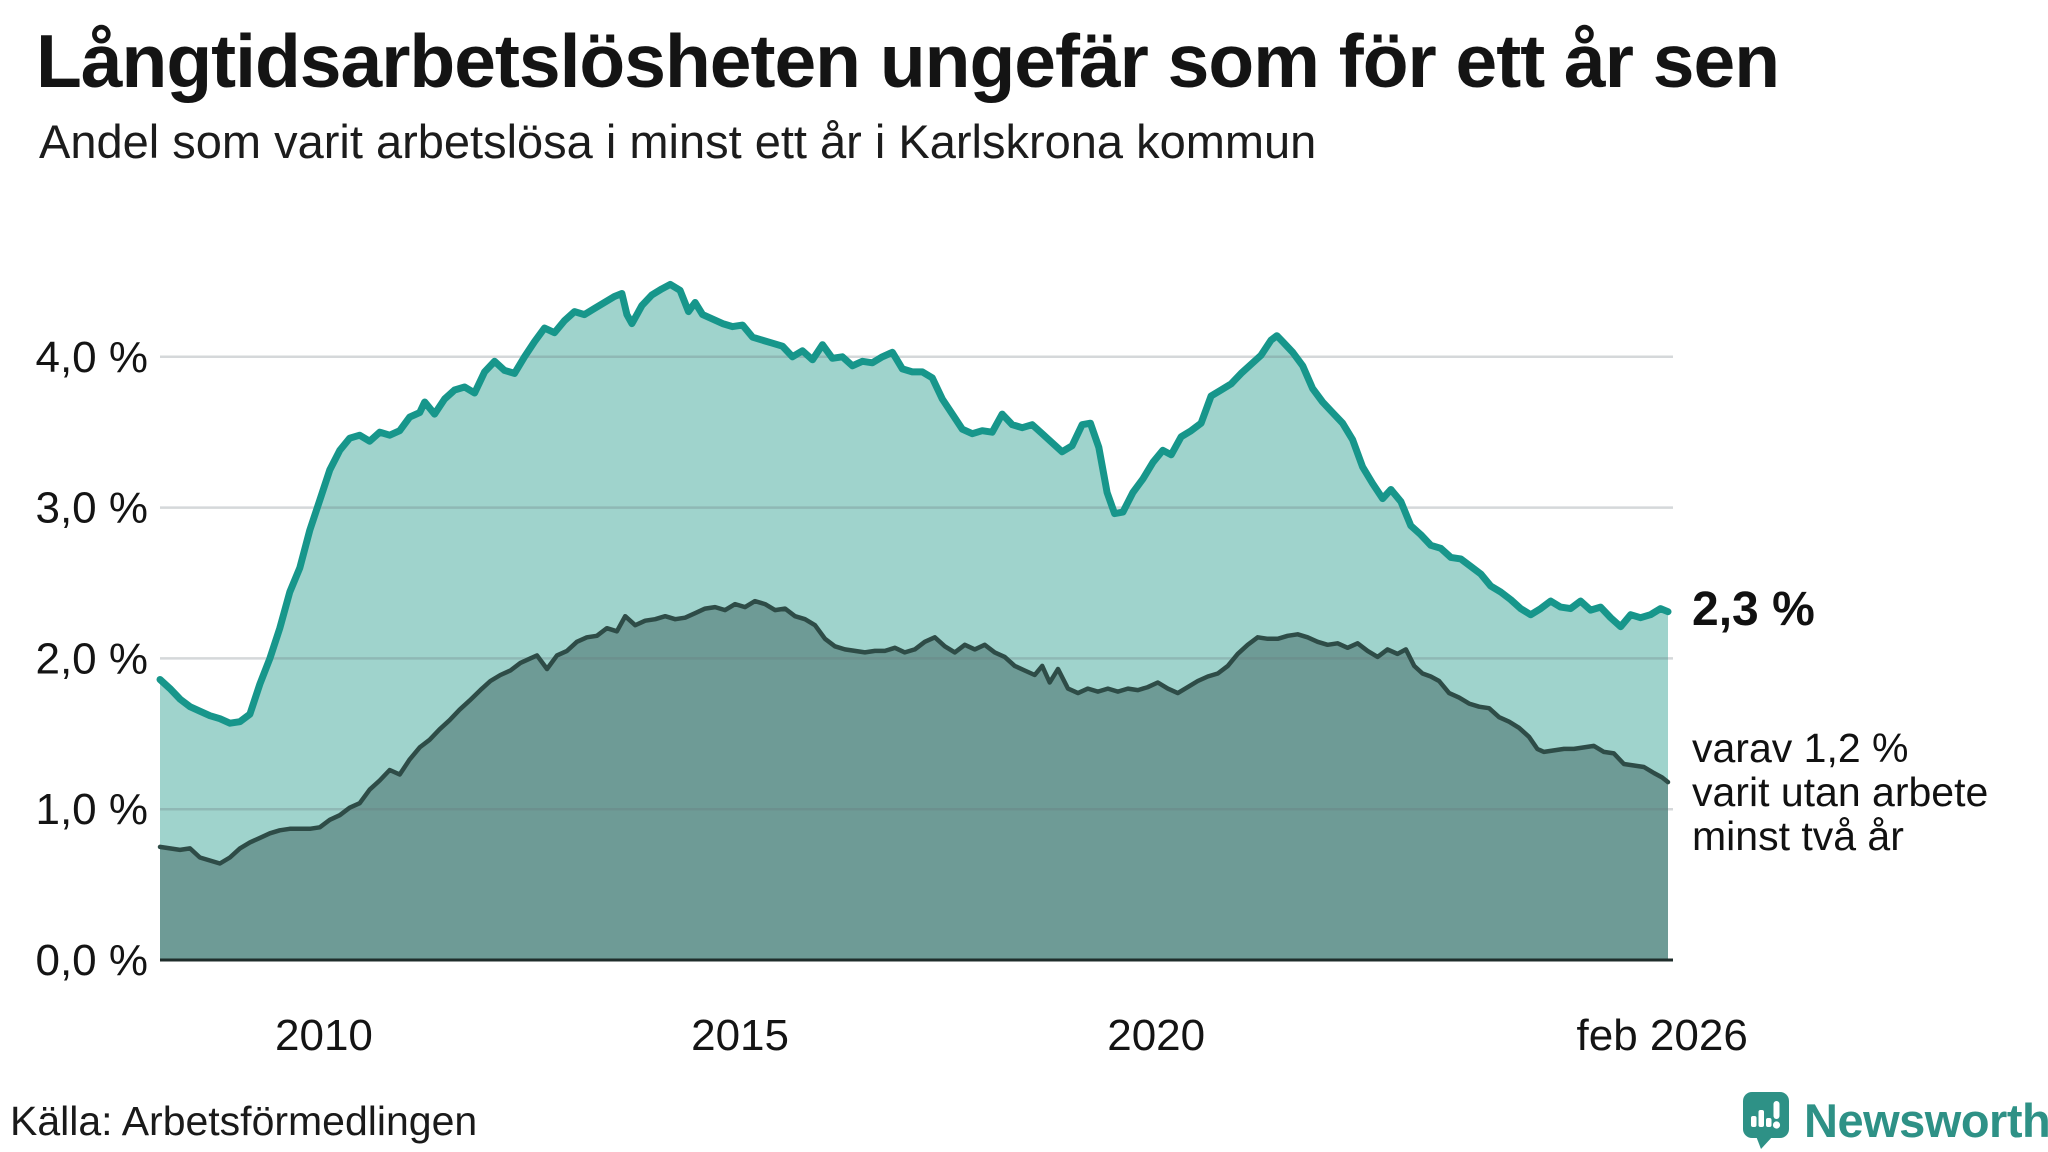  What do you see at coordinates (91, 960) in the screenshot?
I see `y-axis-label: 0,0 %` at bounding box center [91, 960].